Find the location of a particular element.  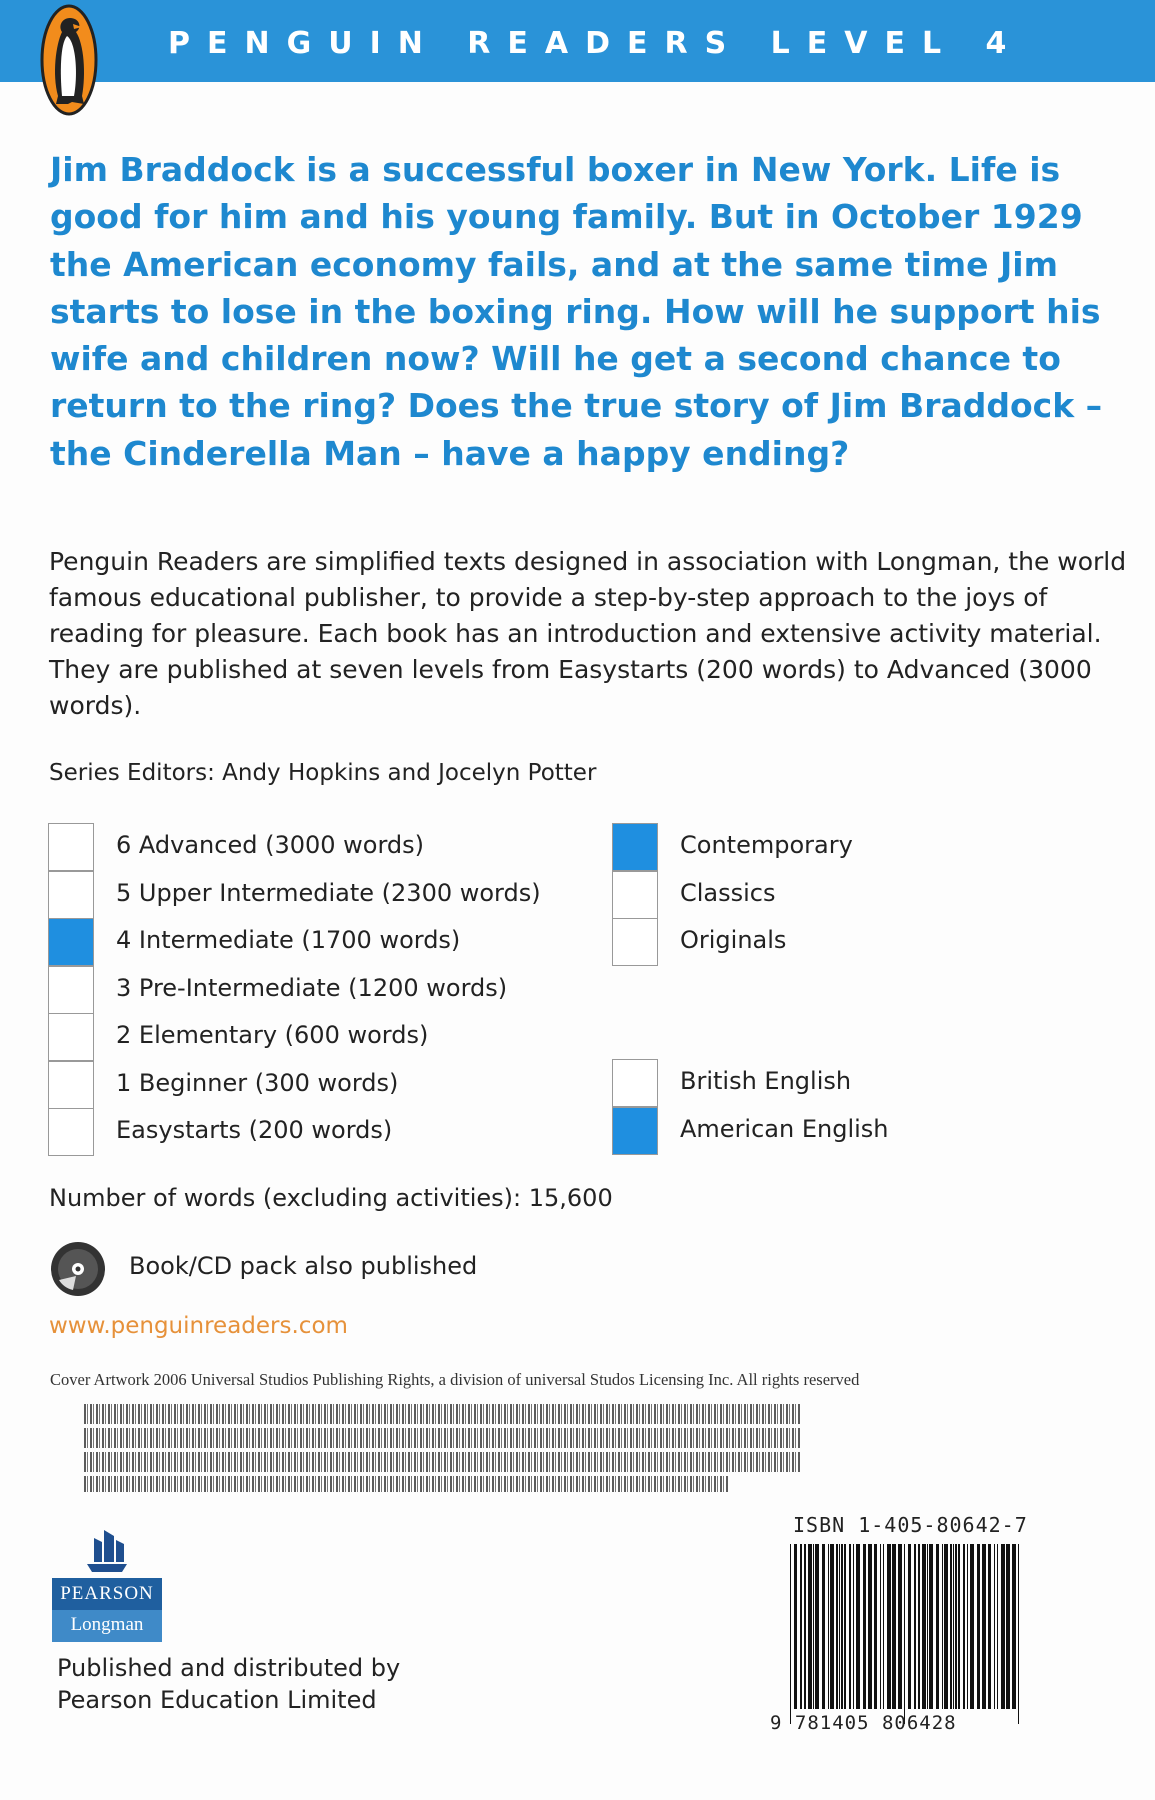

publisher-line: Pearson Education Limited is located at coordinates (217, 1700).